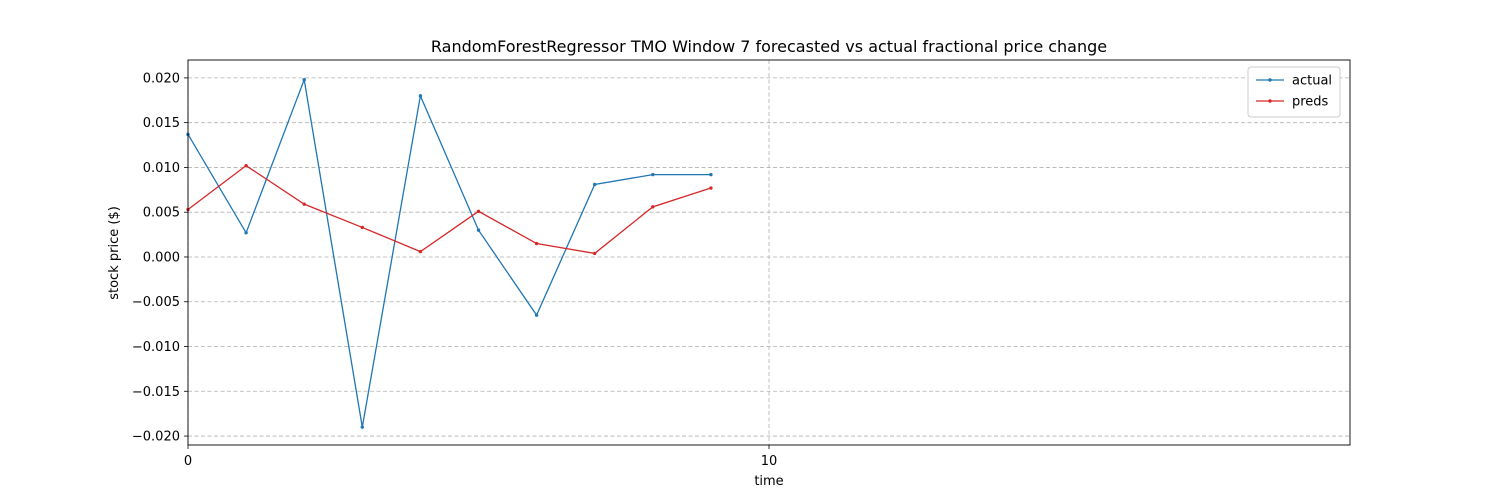  I want to click on legend-marker-preds, so click(1270, 101).